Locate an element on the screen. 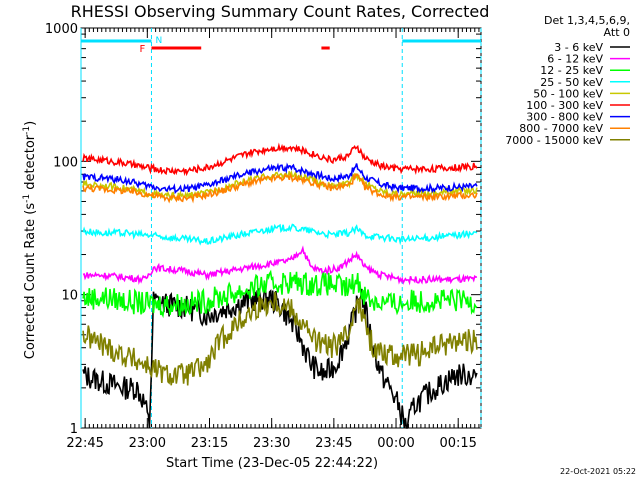 The width and height of the screenshot is (640, 480). legend-entry-label: 300 - 800 keV is located at coordinates (564, 117).